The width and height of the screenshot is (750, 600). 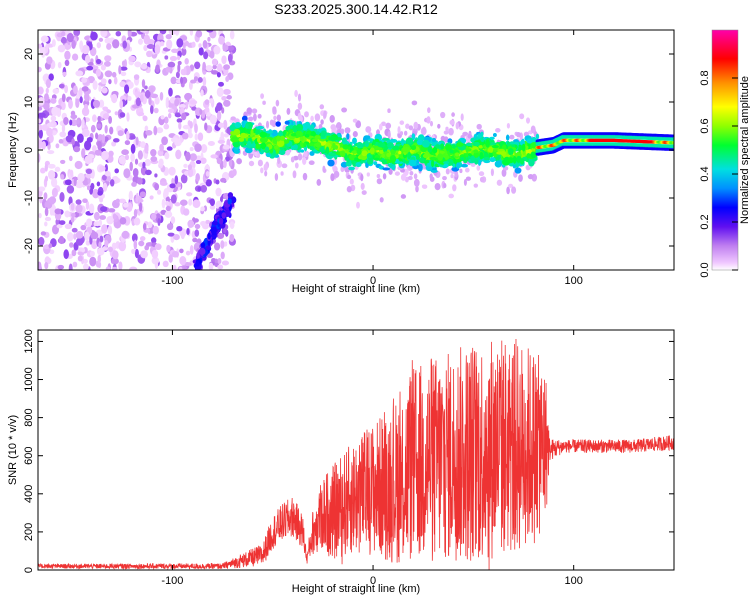 I want to click on spectrogram-y-tick-label: -10, so click(x=29, y=198).